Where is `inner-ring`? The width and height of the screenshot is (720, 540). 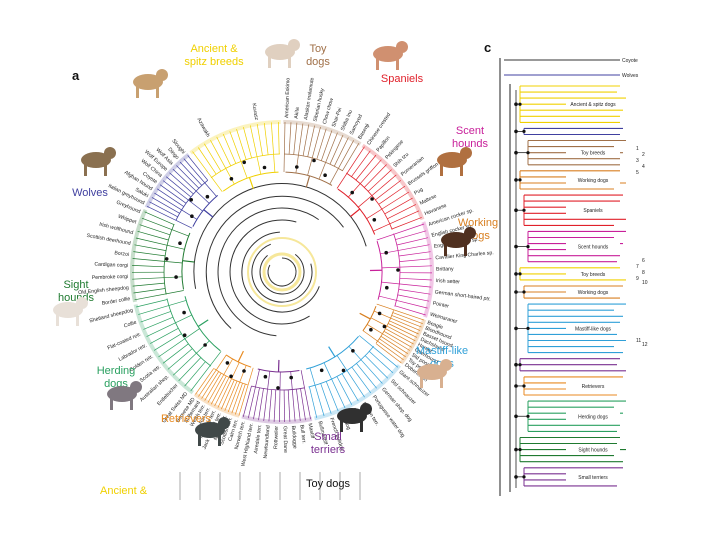
inner-ring is located at coordinates (282, 272).